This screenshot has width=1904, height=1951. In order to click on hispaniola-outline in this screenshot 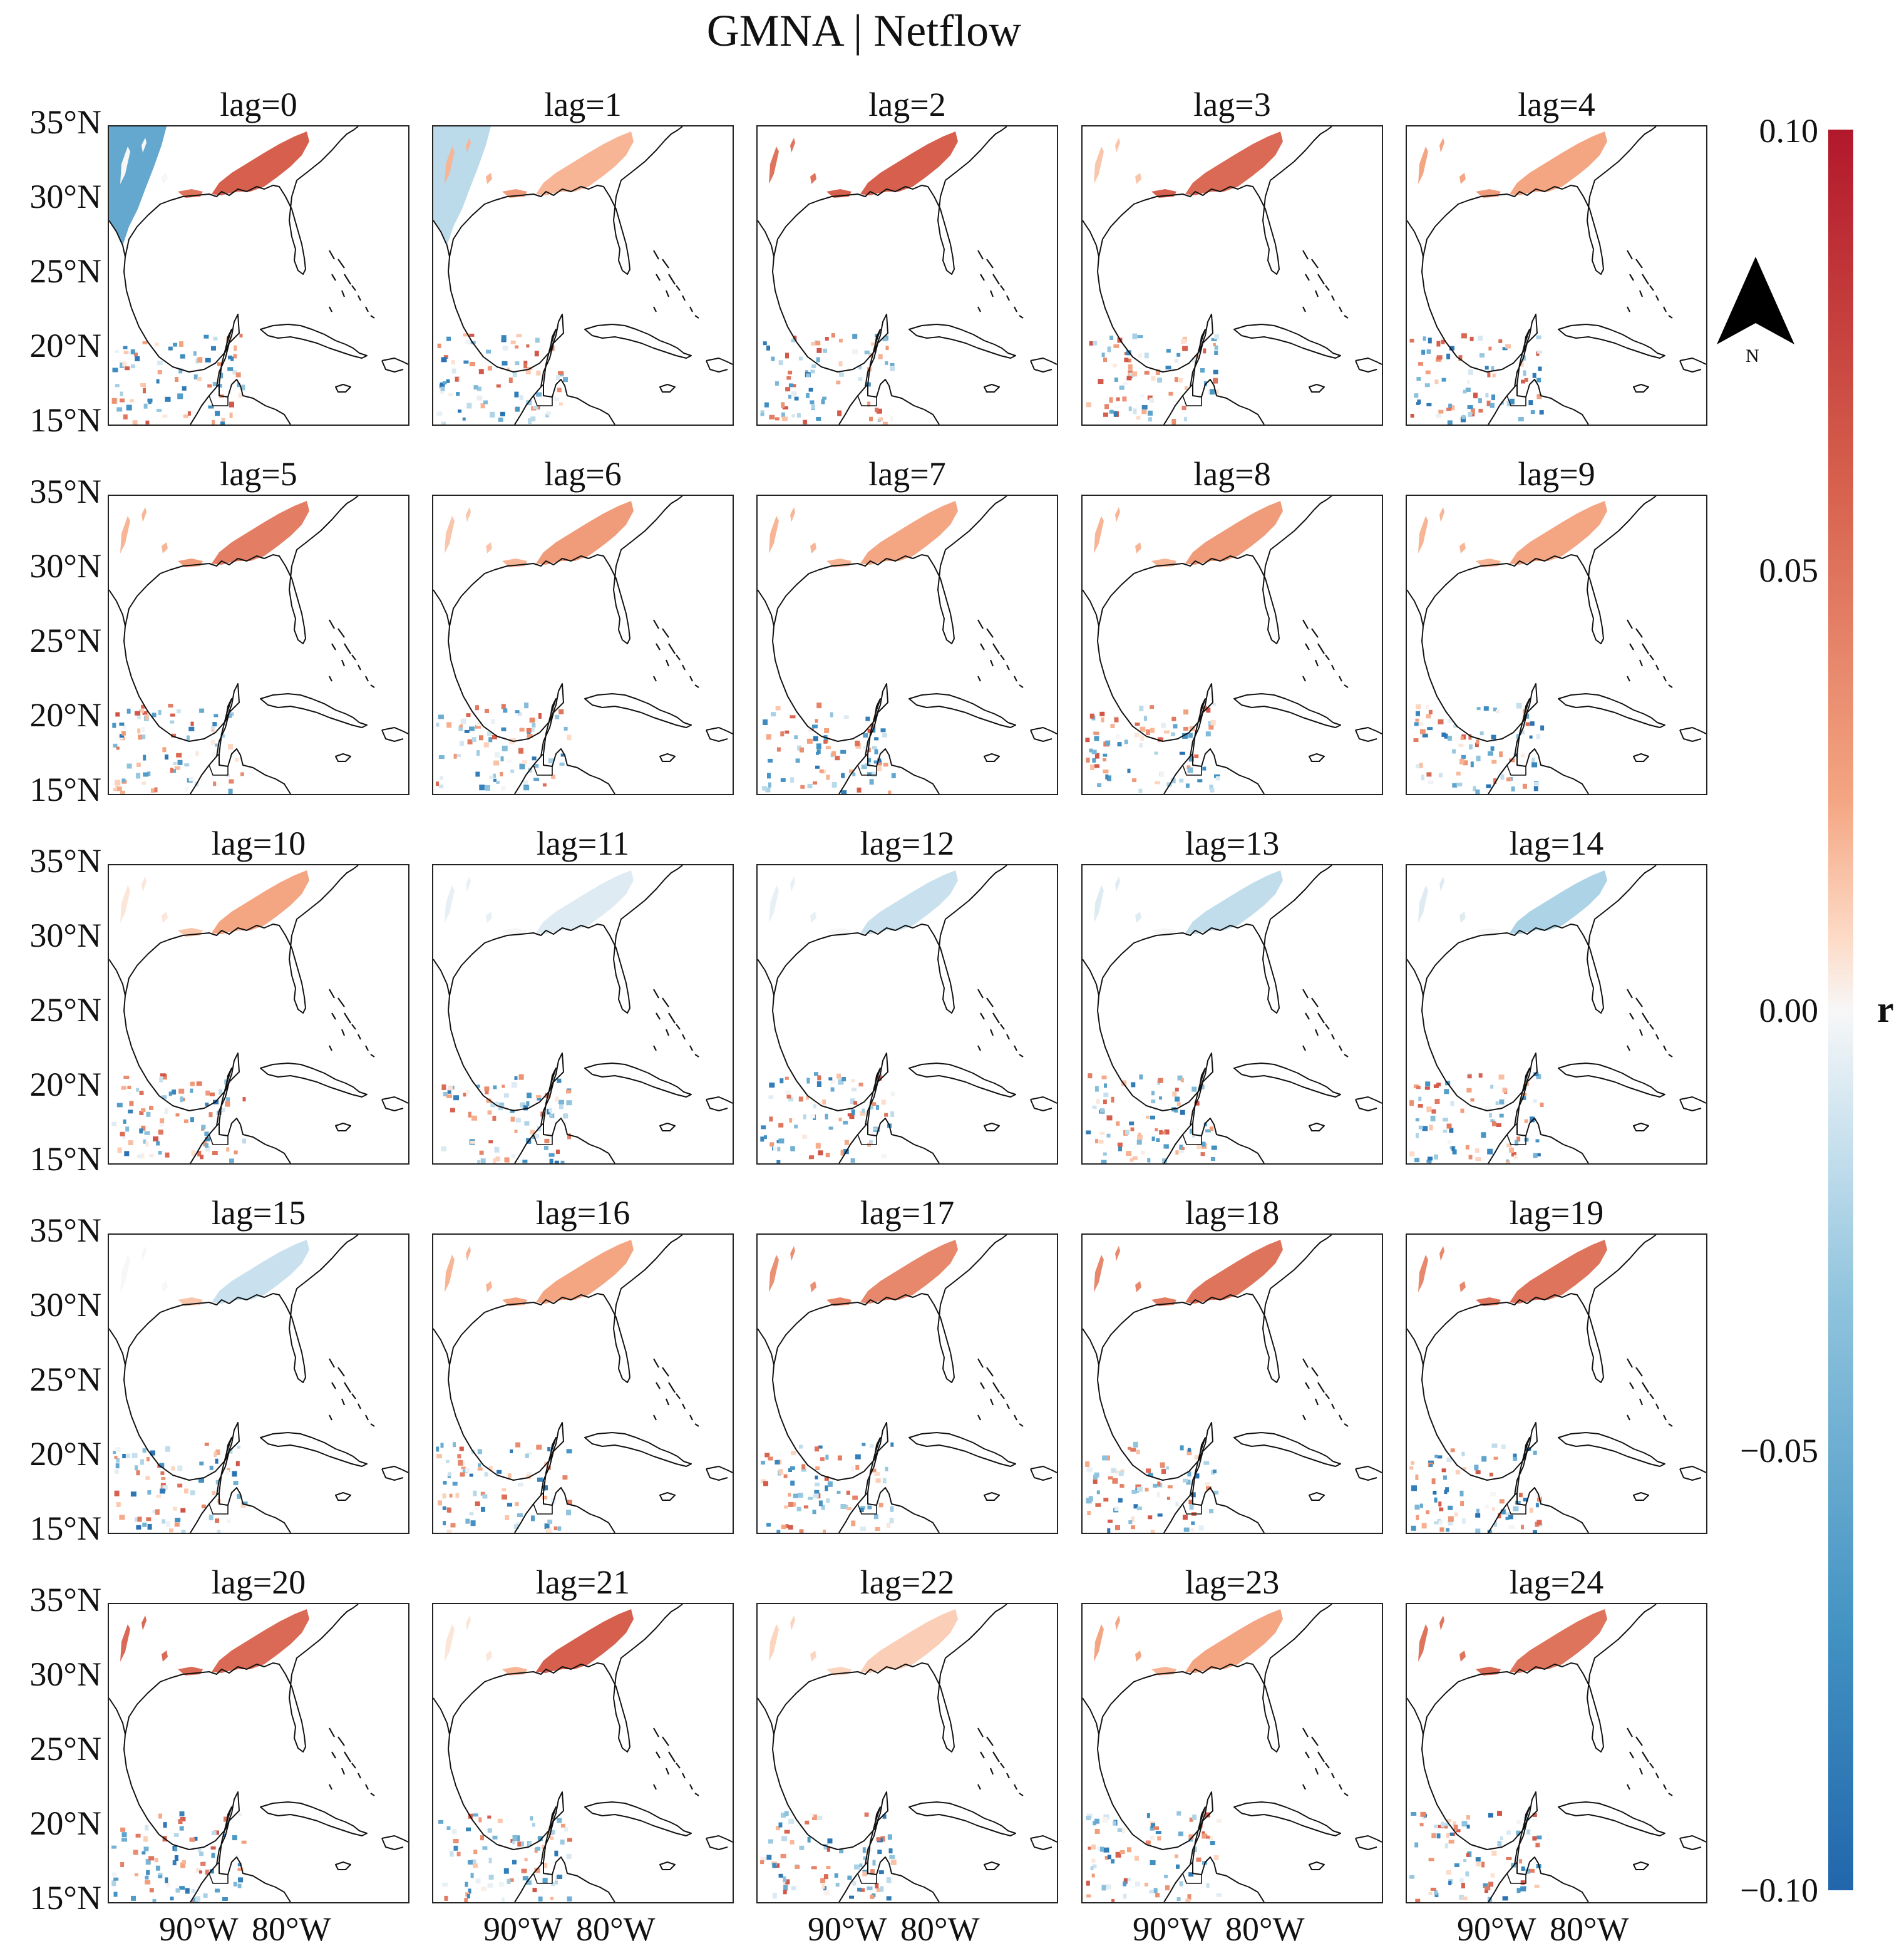, I will do `click(719, 1842)`.